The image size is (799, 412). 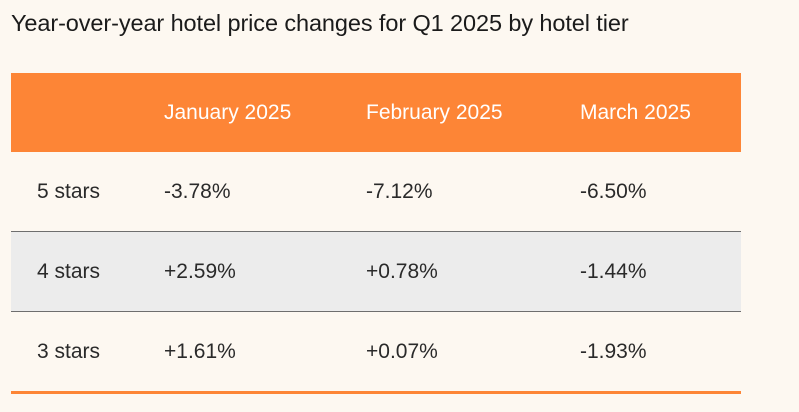 I want to click on cell-5-stars-march: -6.50%, so click(x=613, y=191).